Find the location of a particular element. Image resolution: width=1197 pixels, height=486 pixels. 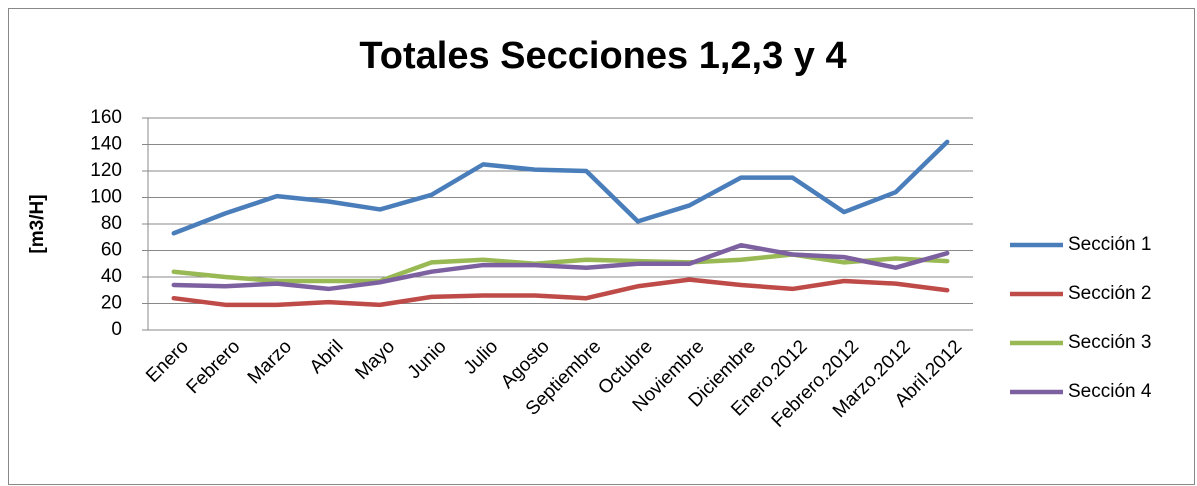

y-tick-label: 60 is located at coordinates (111, 250).